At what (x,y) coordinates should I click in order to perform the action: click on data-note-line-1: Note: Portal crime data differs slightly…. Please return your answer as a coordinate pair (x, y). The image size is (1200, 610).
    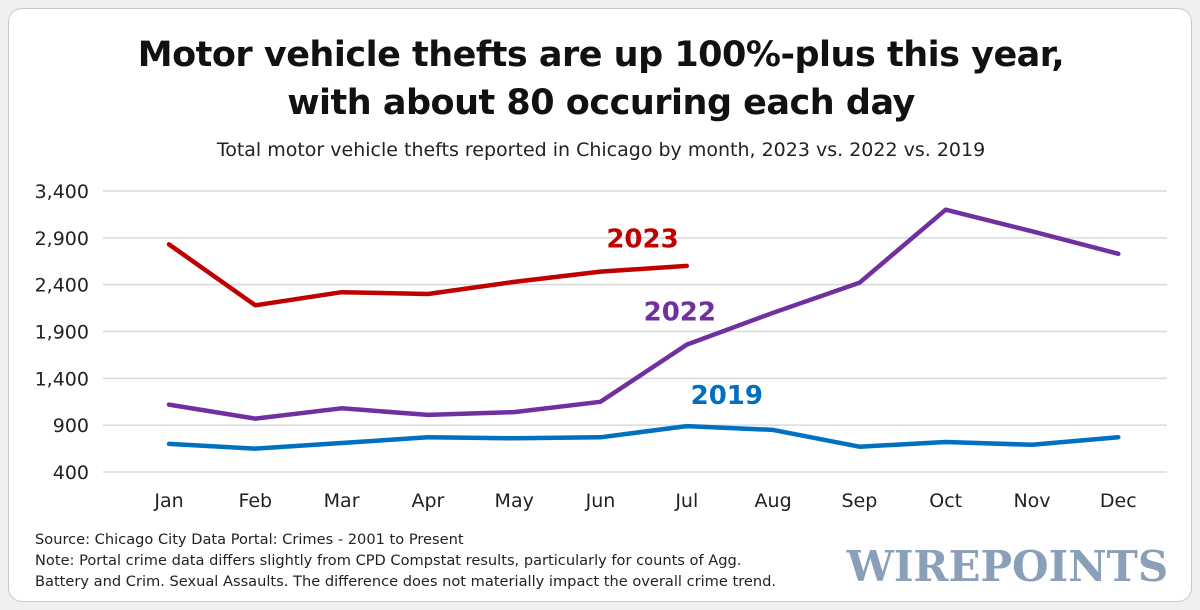
    Looking at the image, I should click on (388, 560).